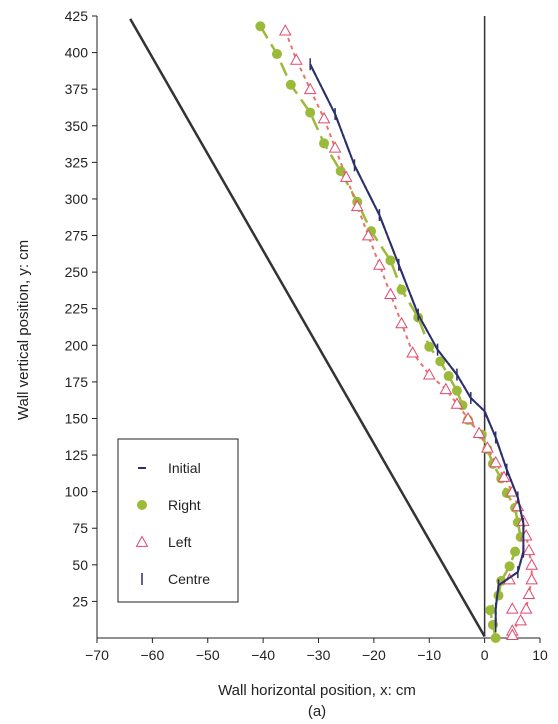  Describe the element at coordinates (179, 542) in the screenshot. I see `legend-label-left: Left` at that location.